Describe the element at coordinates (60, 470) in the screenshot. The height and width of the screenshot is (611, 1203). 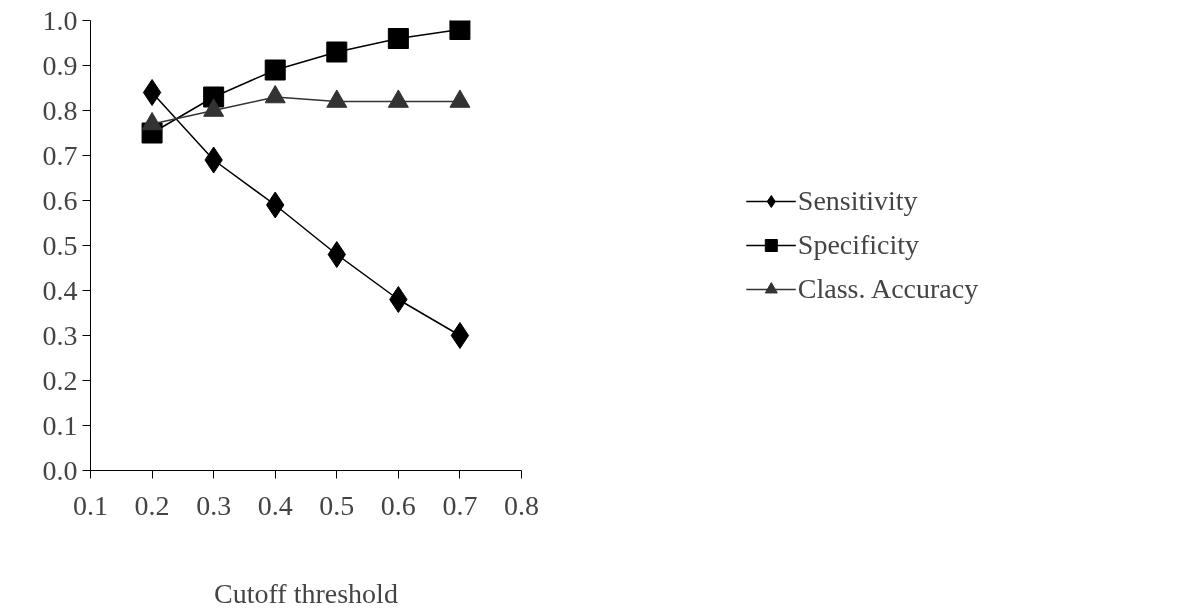
I see `y-tick-label: 0.0` at that location.